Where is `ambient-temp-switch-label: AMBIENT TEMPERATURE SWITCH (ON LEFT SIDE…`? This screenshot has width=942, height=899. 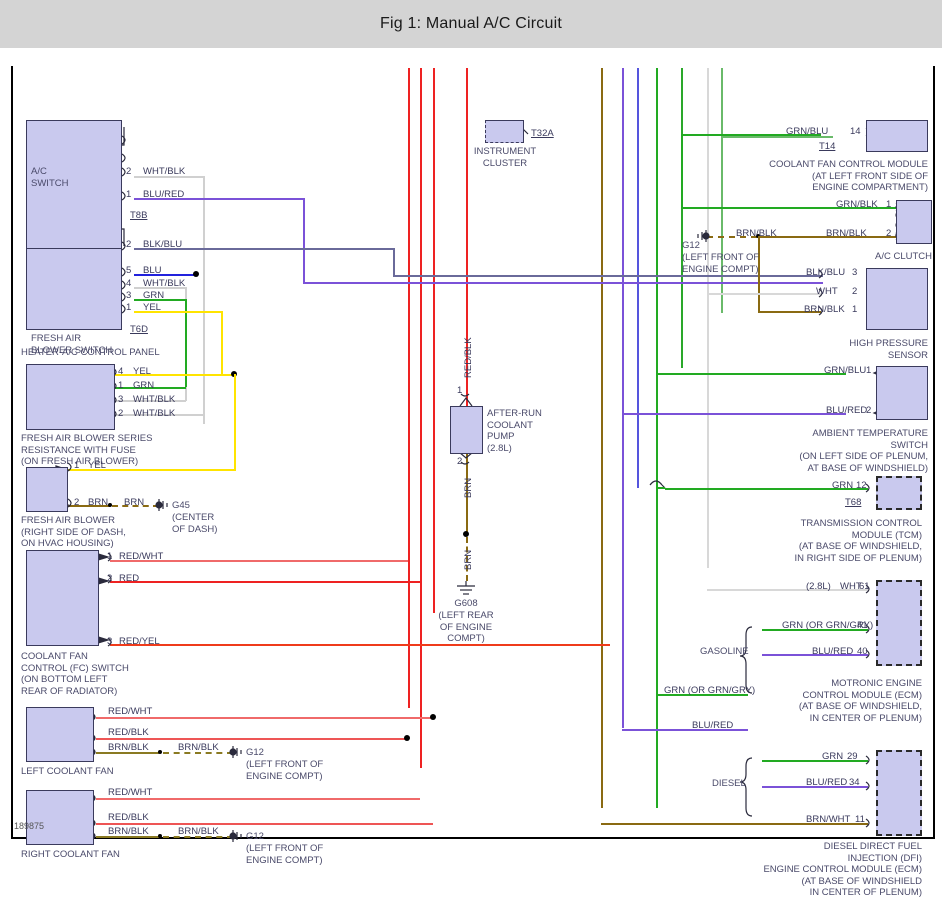
ambient-temp-switch-label: AMBIENT TEMPERATURE SWITCH (ON LEFT SIDE… is located at coordinates (863, 451).